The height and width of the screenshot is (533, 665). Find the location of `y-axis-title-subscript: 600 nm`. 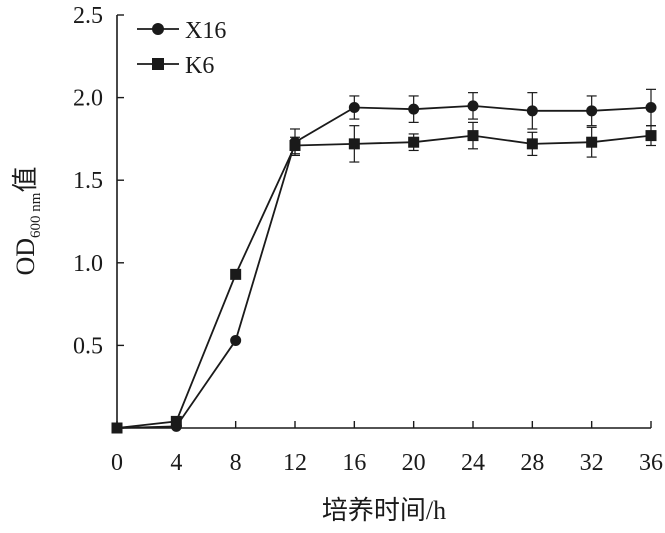

y-axis-title-subscript: 600 nm is located at coordinates (36, 215).